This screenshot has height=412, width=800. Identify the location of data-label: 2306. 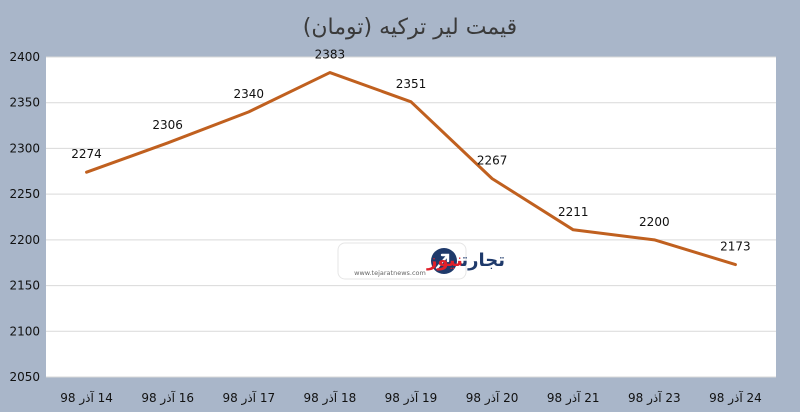
(167, 125).